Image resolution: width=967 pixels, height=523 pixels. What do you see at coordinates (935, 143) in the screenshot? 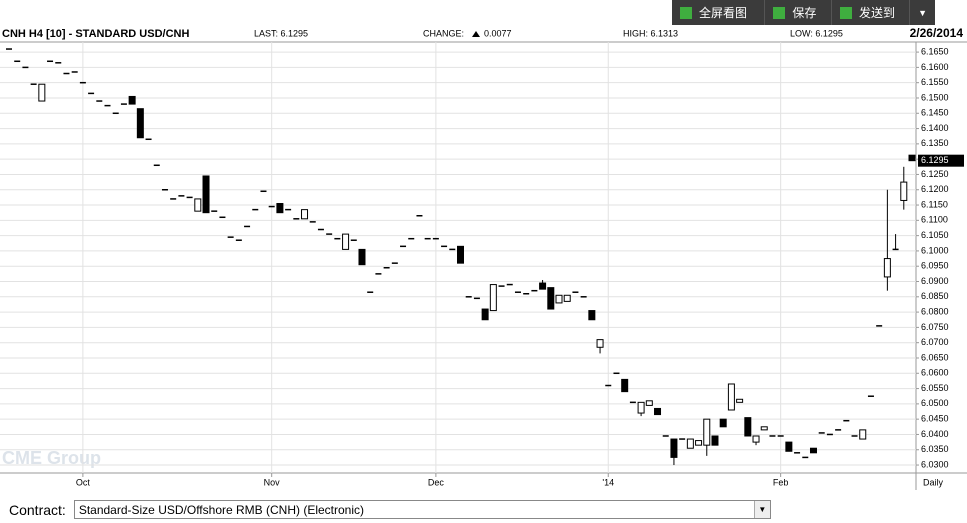
I see `y-tick-label: 6.1350` at bounding box center [935, 143].